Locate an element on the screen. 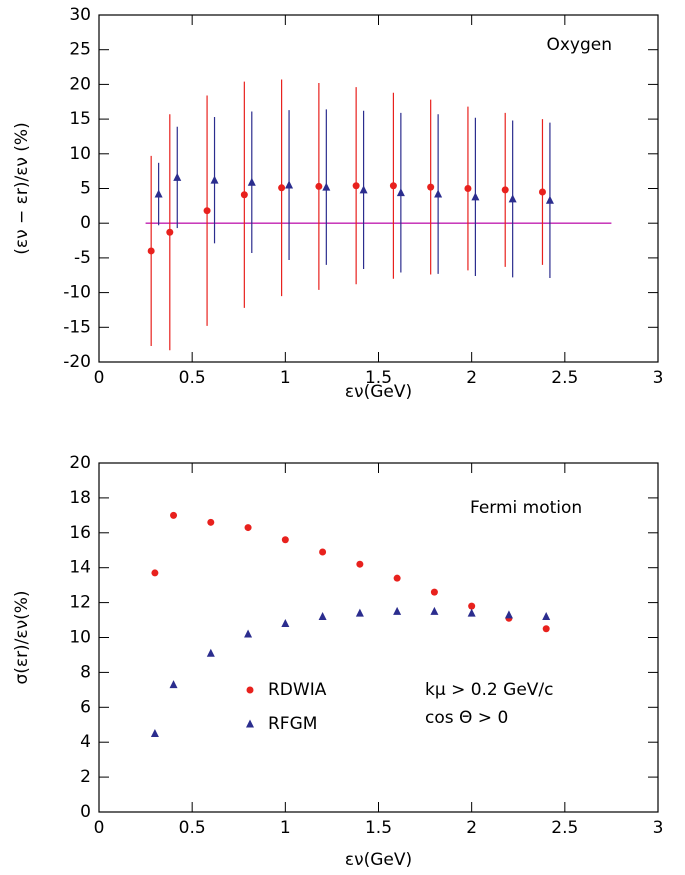 The height and width of the screenshot is (875, 685). y-tick-label: -15 is located at coordinates (77, 327).